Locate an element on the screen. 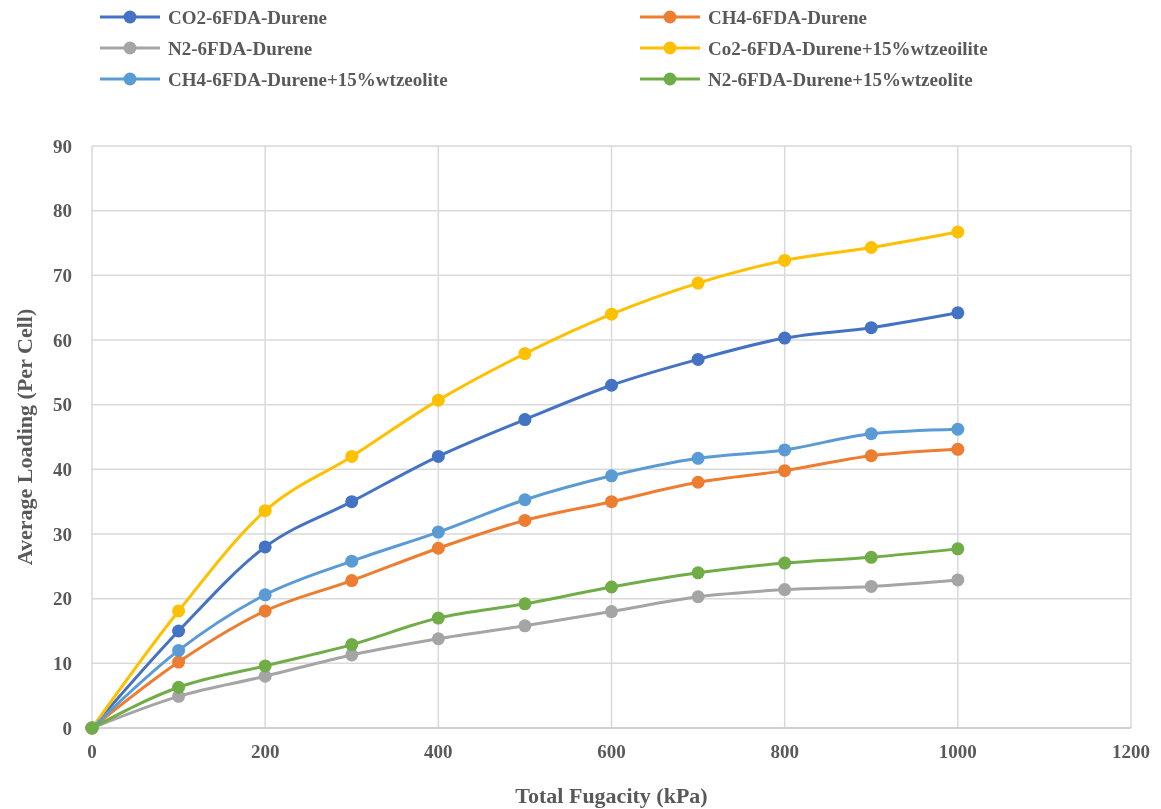 The height and width of the screenshot is (809, 1161). y-tick-label: 70 is located at coordinates (62, 275).